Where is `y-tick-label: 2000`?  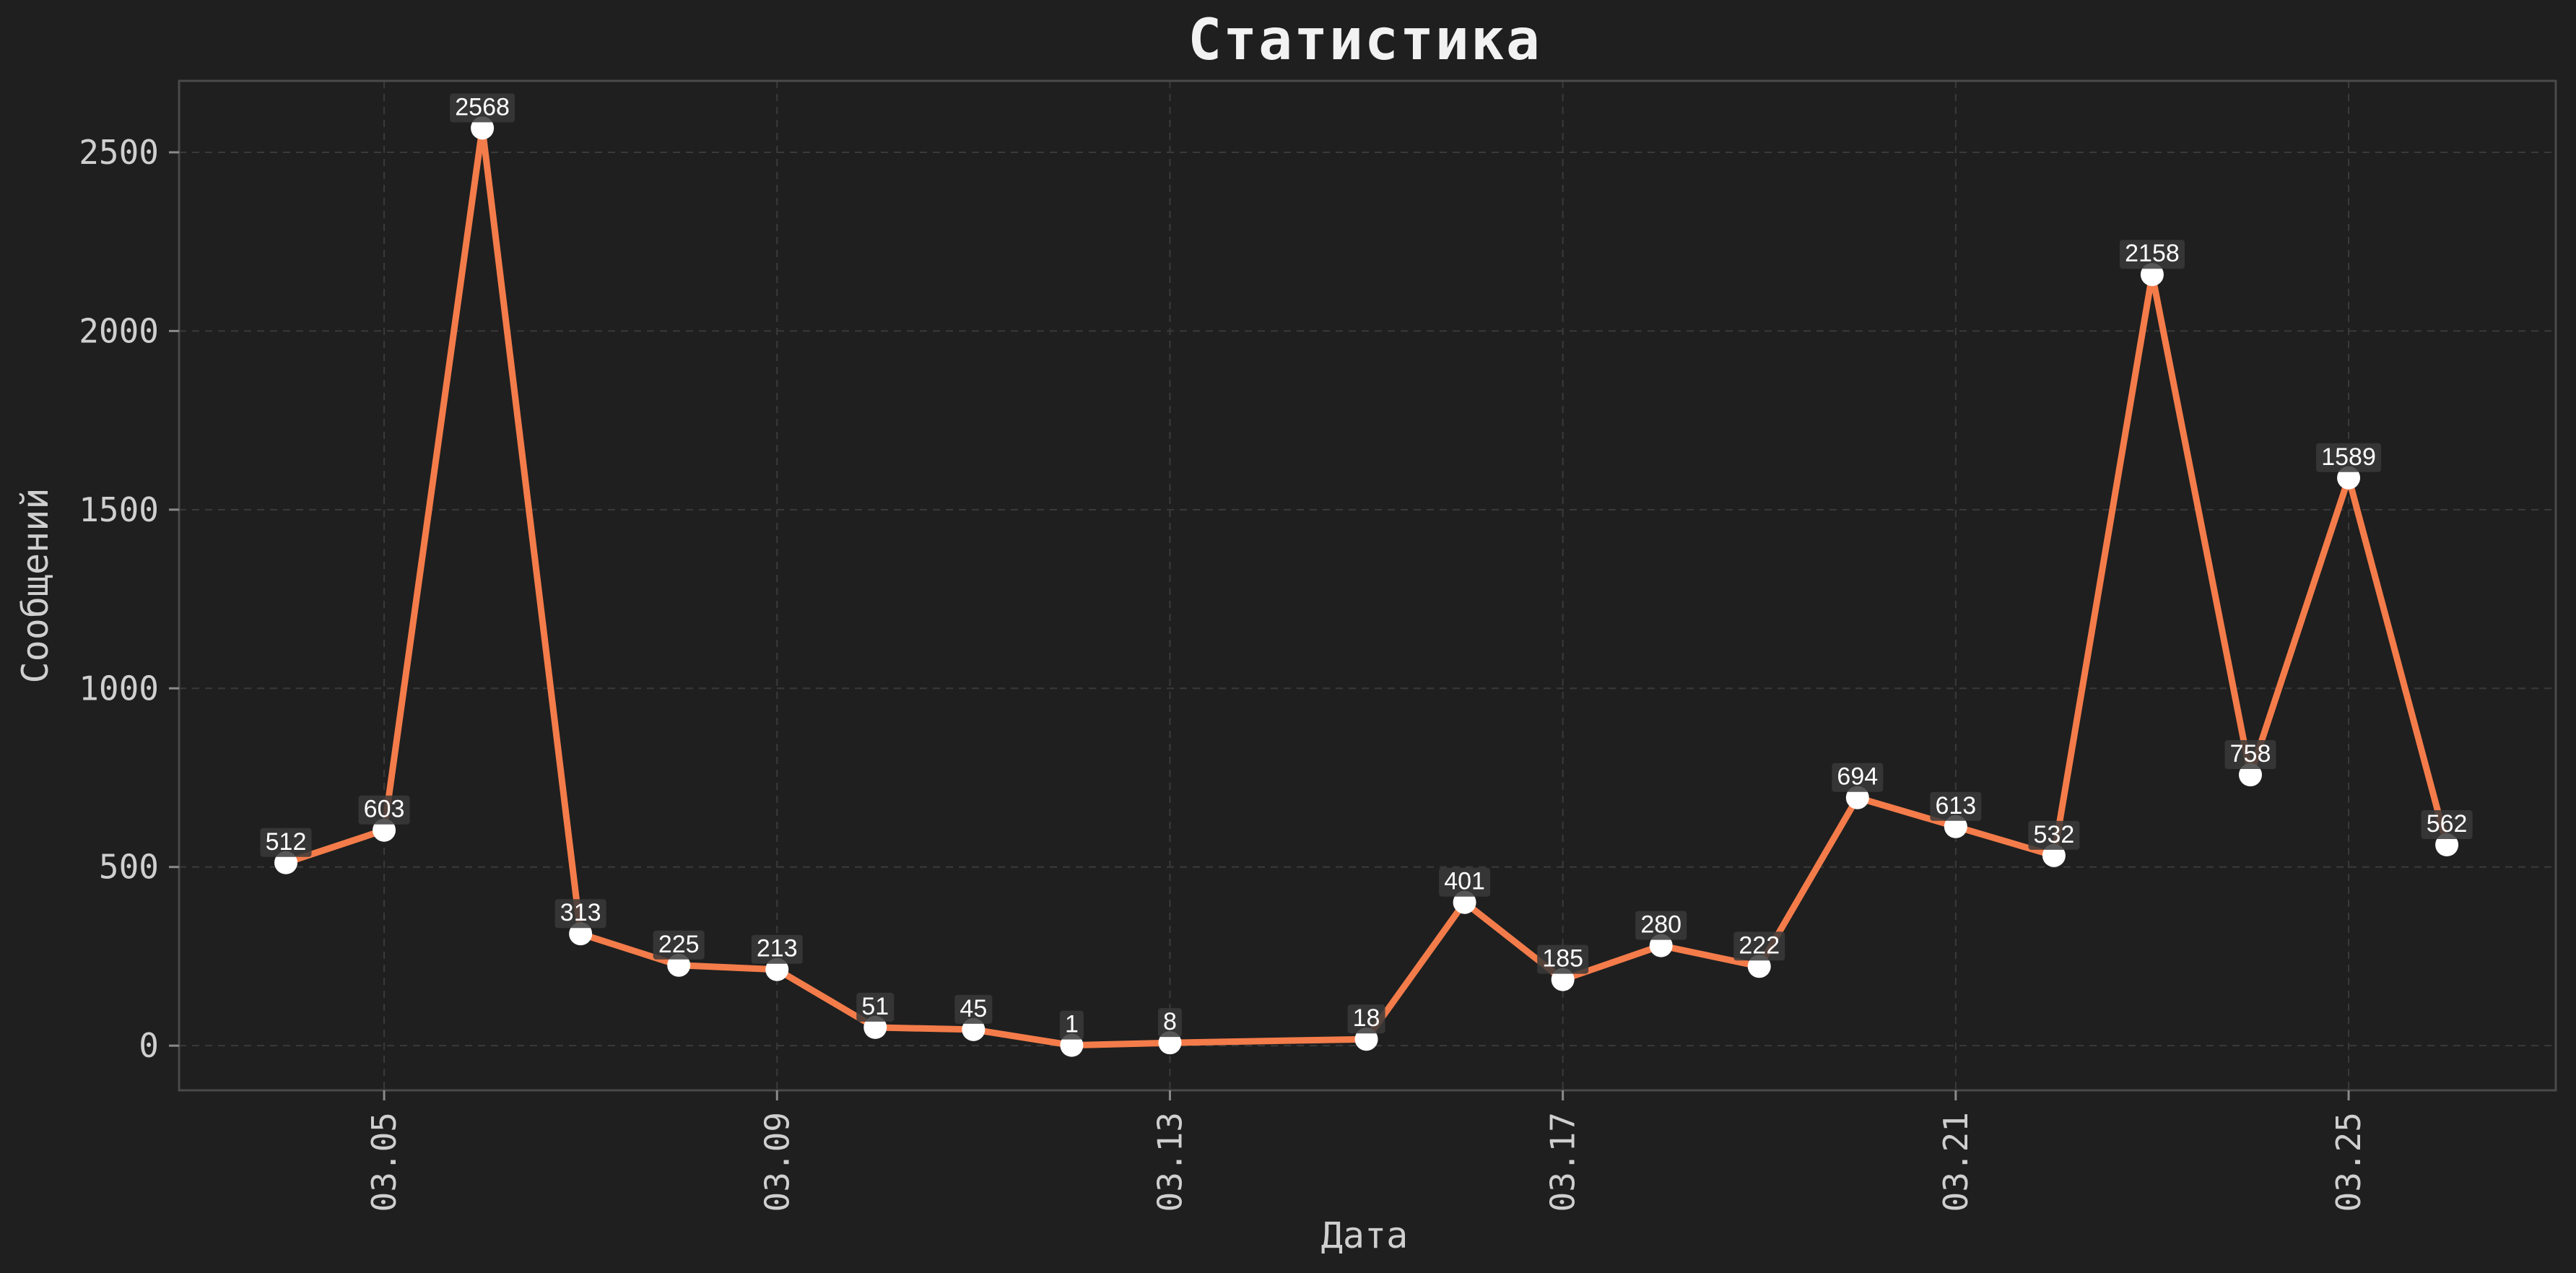
y-tick-label: 2000 is located at coordinates (119, 330).